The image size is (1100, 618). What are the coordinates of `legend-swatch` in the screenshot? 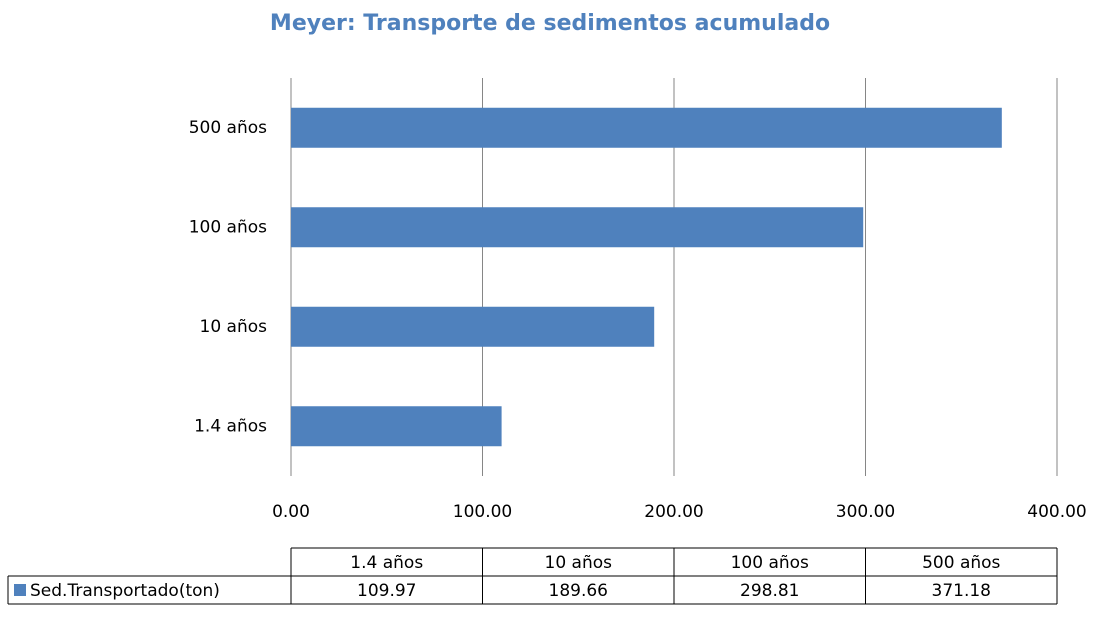 It's located at (20, 590).